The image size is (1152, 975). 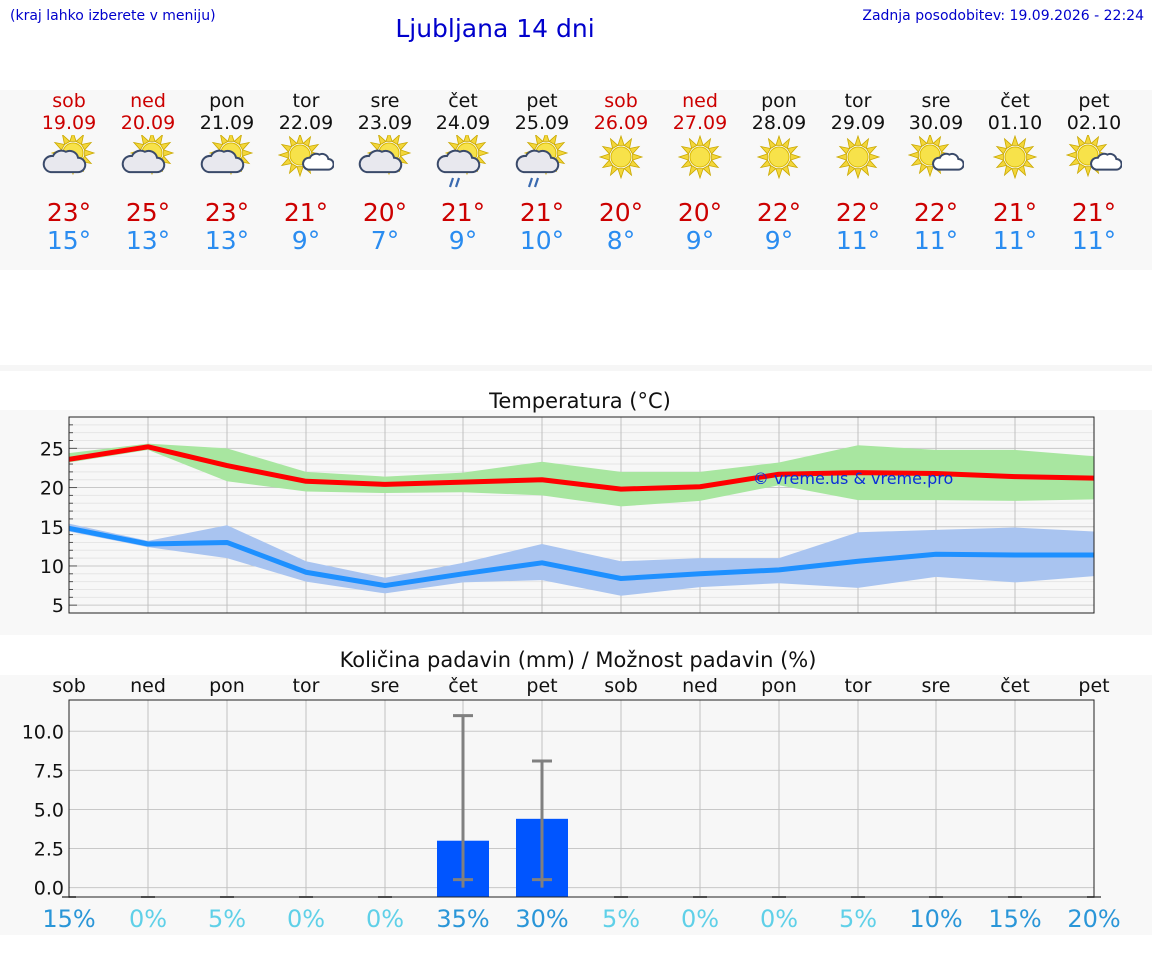 I want to click on day-name: sre, so click(x=936, y=101).